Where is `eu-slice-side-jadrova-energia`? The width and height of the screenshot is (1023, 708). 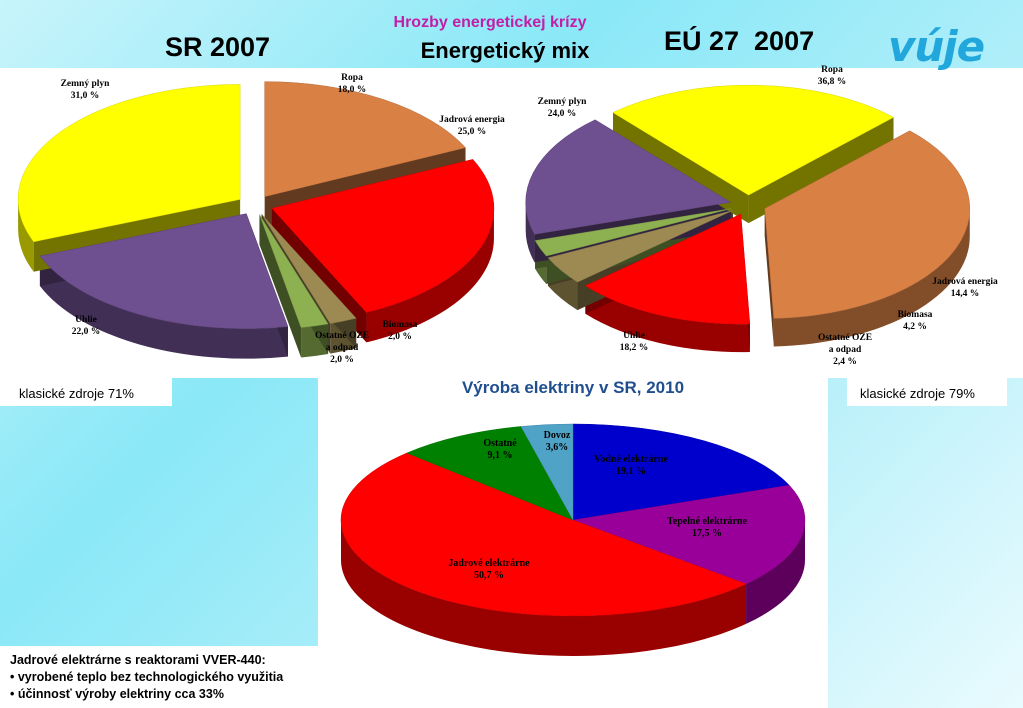
eu-slice-side-jadrova-energia is located at coordinates (667, 319).